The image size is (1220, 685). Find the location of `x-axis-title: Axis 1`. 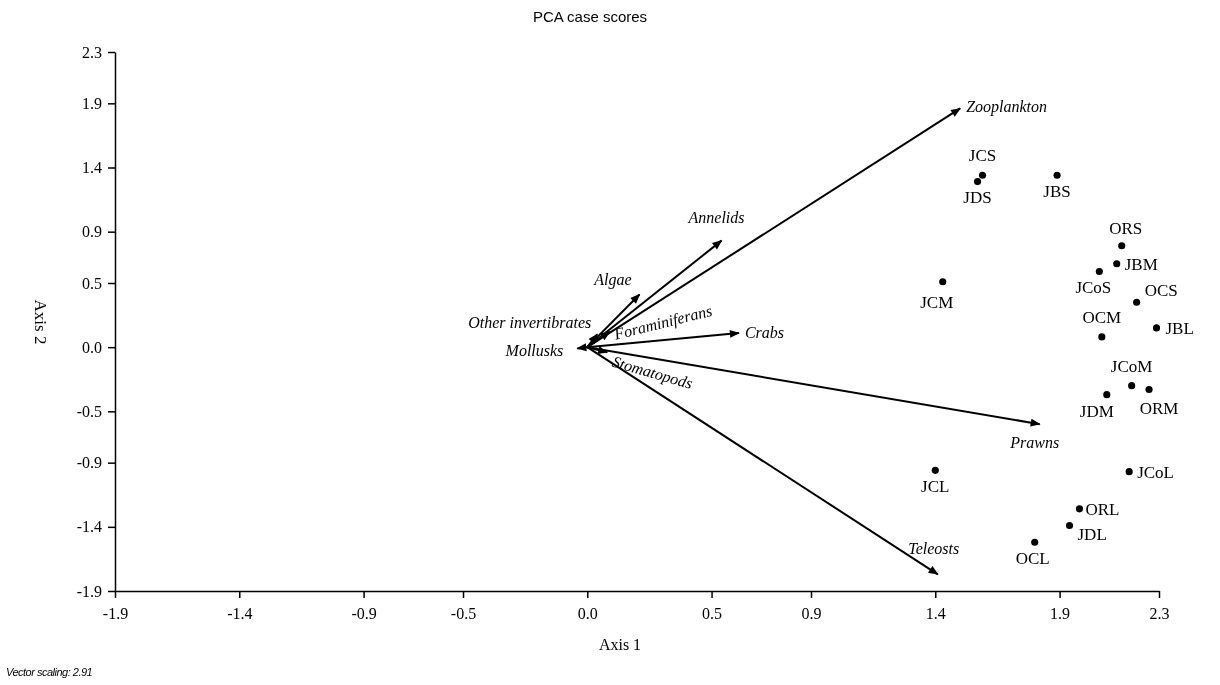

x-axis-title: Axis 1 is located at coordinates (620, 644).